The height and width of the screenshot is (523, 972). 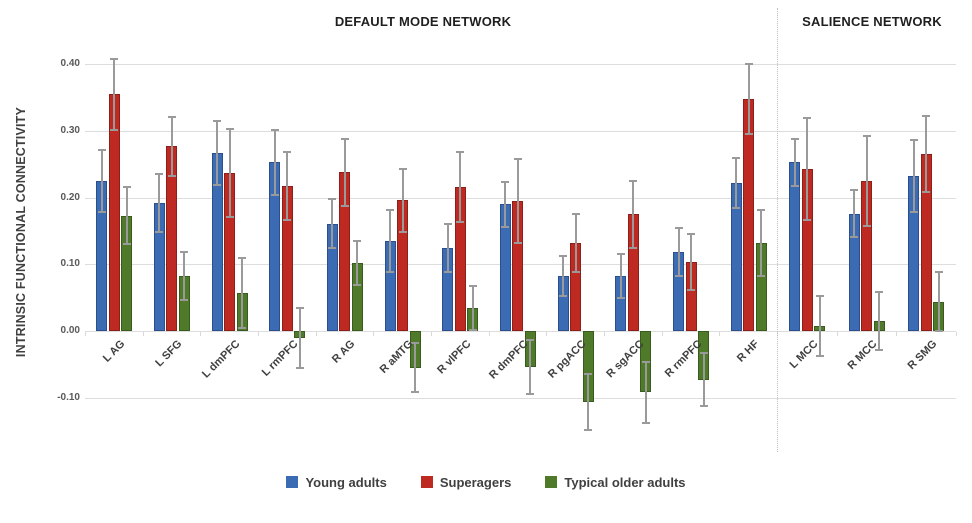 I want to click on y-tick-label: 0.20, so click(x=70, y=197).